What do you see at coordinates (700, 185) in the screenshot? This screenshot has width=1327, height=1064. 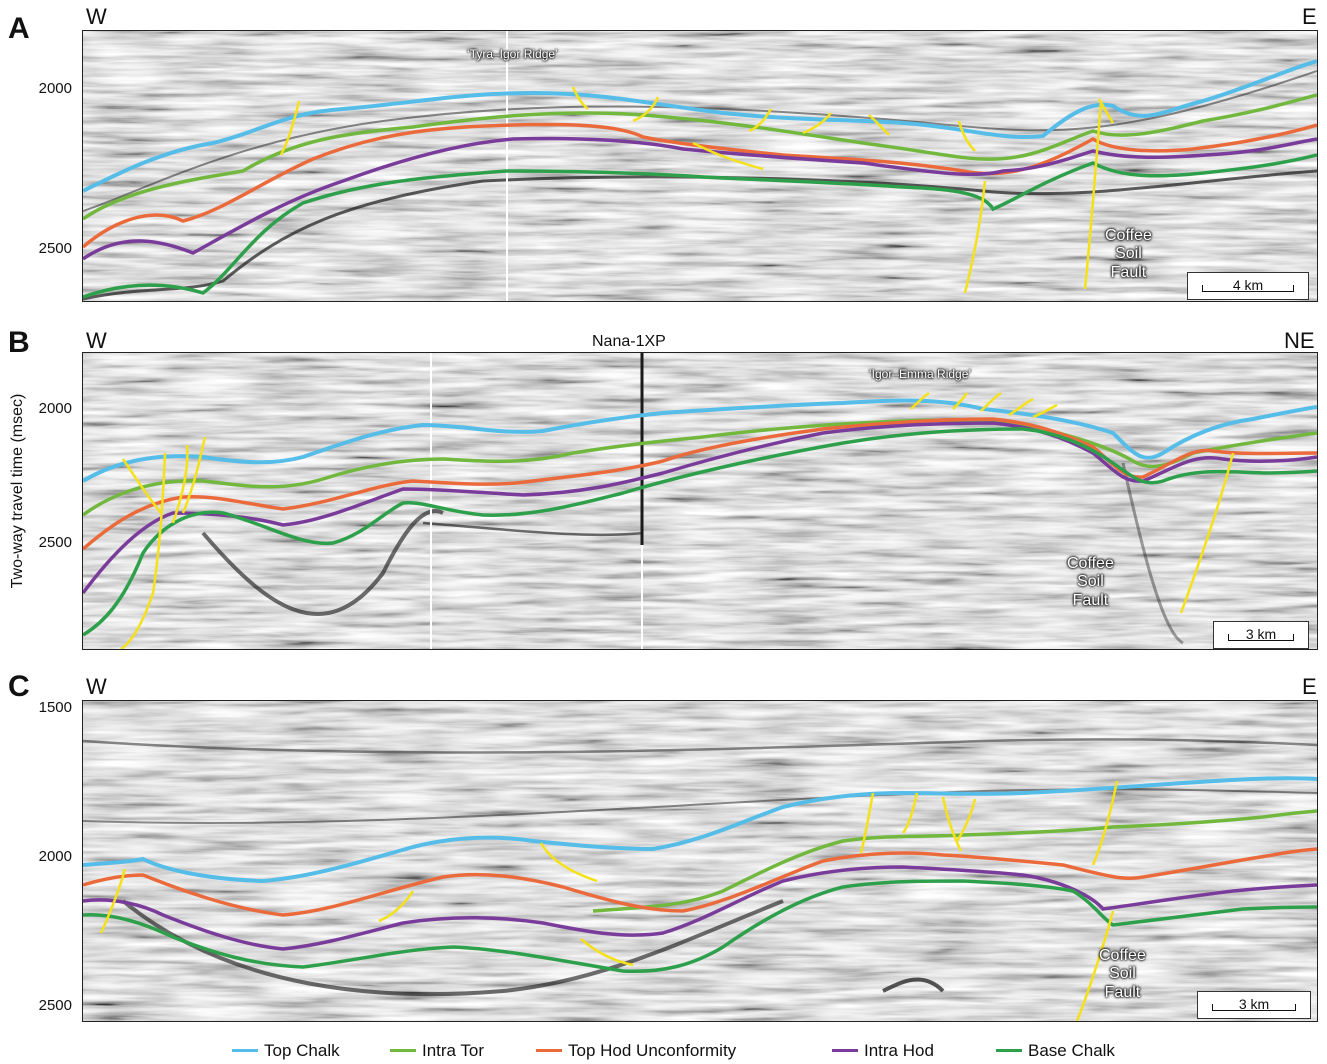 I see `panel-a-horizon-top-hod` at bounding box center [700, 185].